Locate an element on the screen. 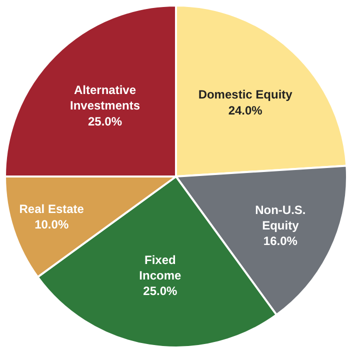  data-label: 24.0% is located at coordinates (245, 110).